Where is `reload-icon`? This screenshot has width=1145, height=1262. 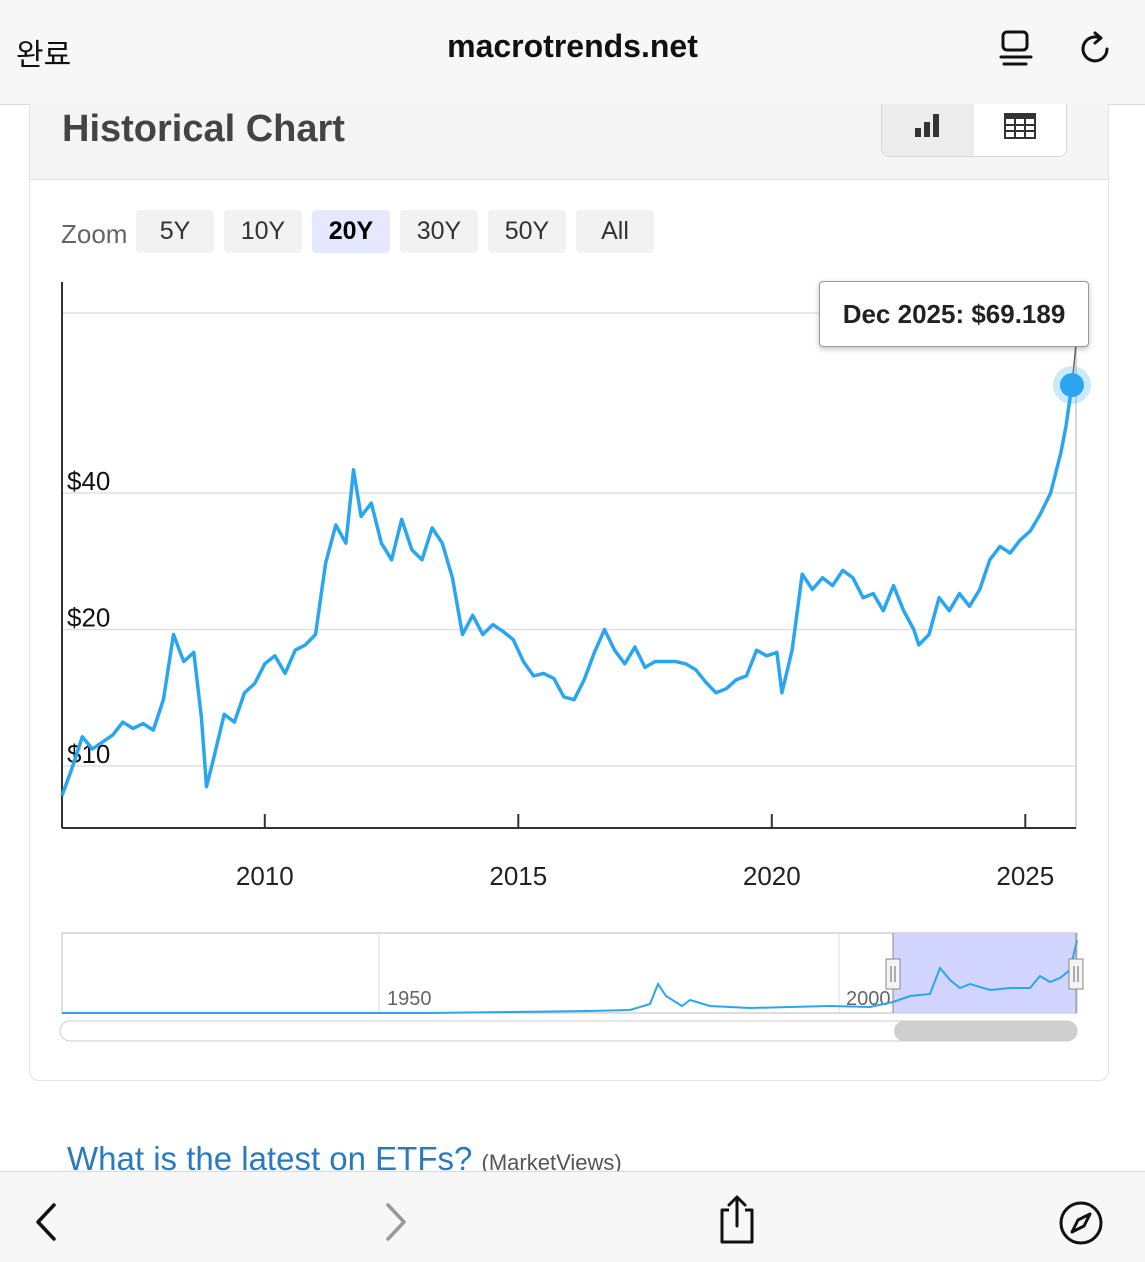
reload-icon is located at coordinates (1095, 49).